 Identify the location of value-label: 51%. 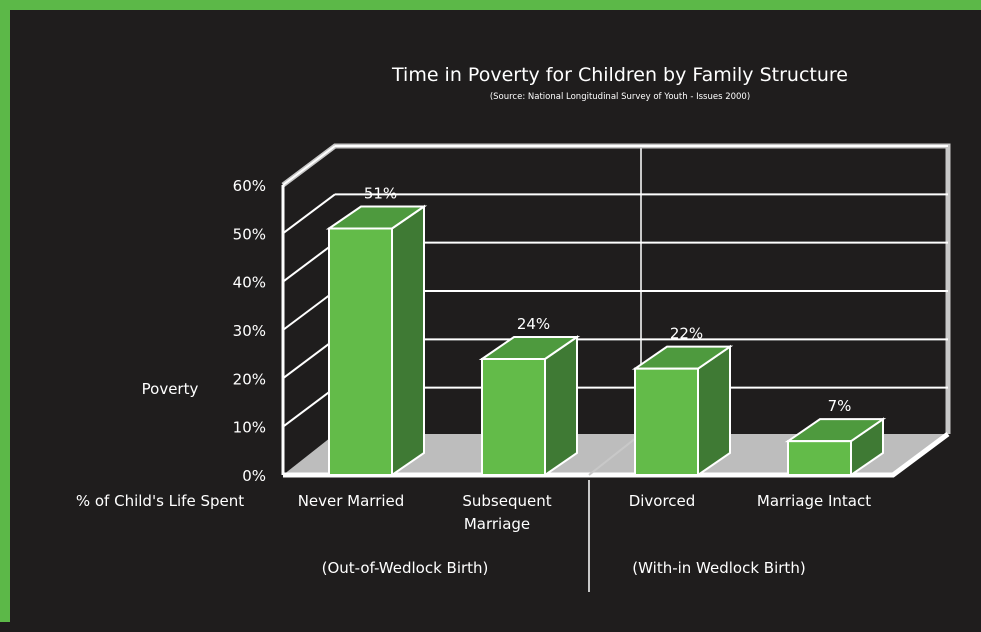
(380, 194).